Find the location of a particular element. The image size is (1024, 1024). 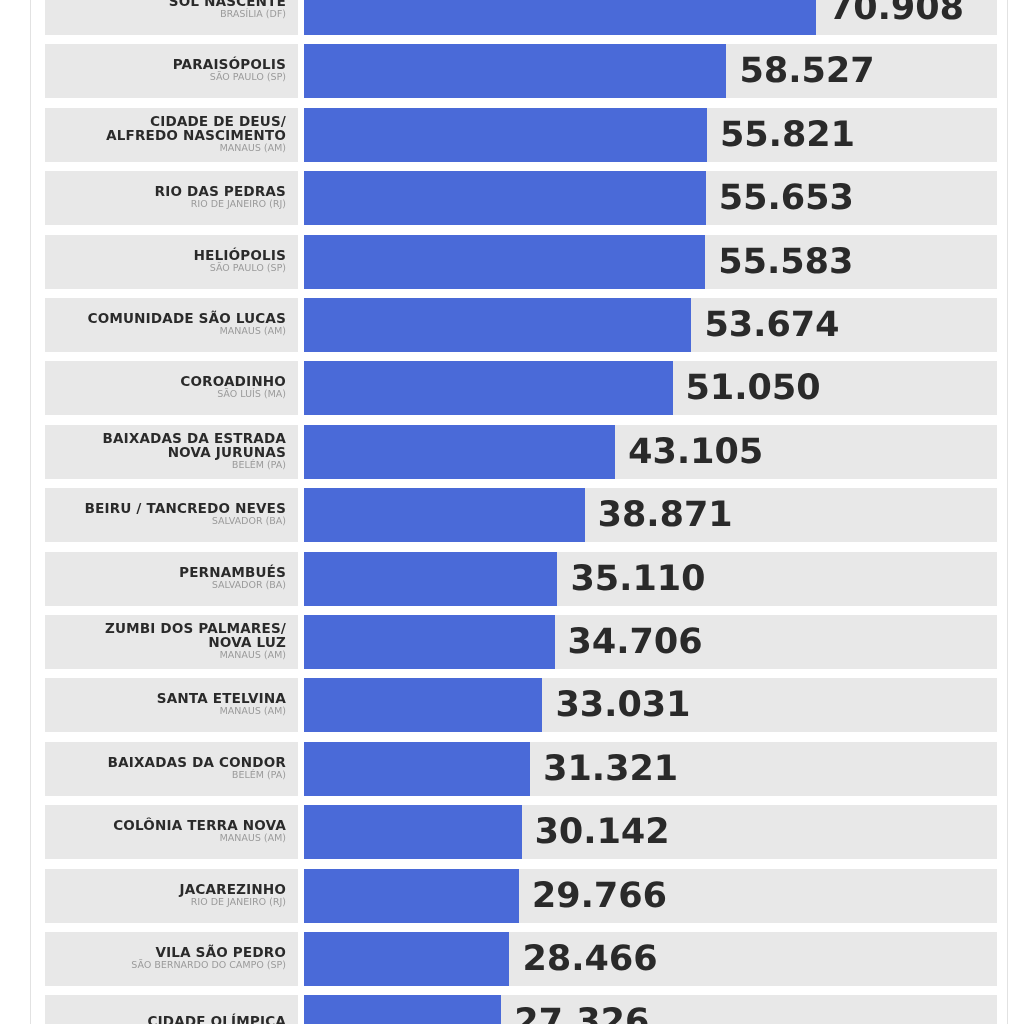

data-label: 70.908 is located at coordinates (896, 14).